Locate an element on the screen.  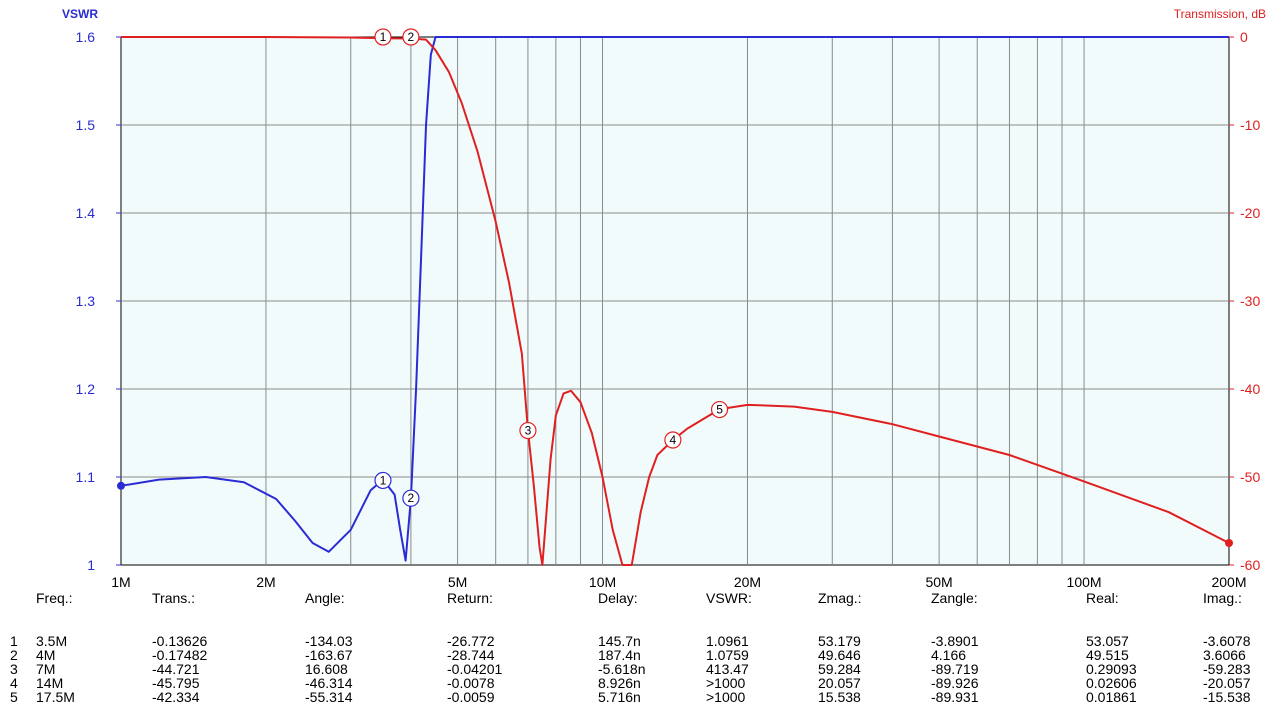
table-cell: 5.716n is located at coordinates (619, 697).